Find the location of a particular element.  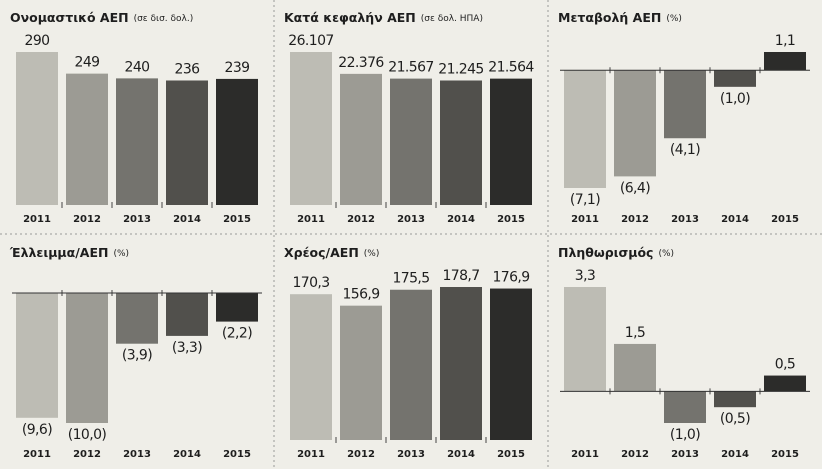

value-label: (9,6) is located at coordinates (37, 430).